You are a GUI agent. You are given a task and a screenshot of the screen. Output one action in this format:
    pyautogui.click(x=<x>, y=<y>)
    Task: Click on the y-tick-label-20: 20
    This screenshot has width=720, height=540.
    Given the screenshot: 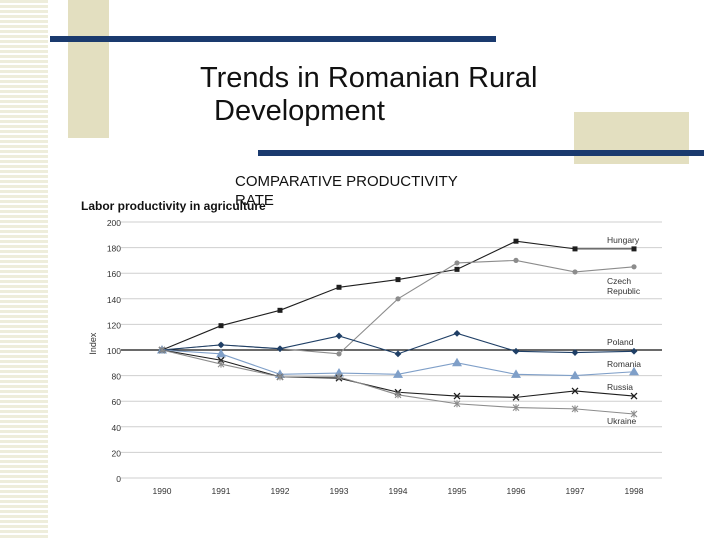 What is the action you would take?
    pyautogui.click(x=117, y=453)
    